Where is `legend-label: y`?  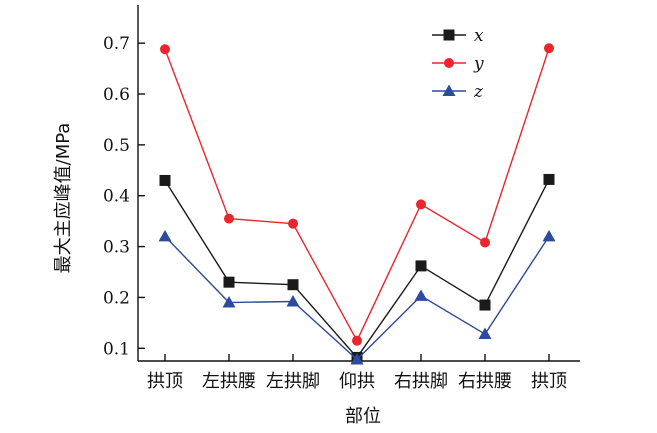 legend-label: y is located at coordinates (478, 64).